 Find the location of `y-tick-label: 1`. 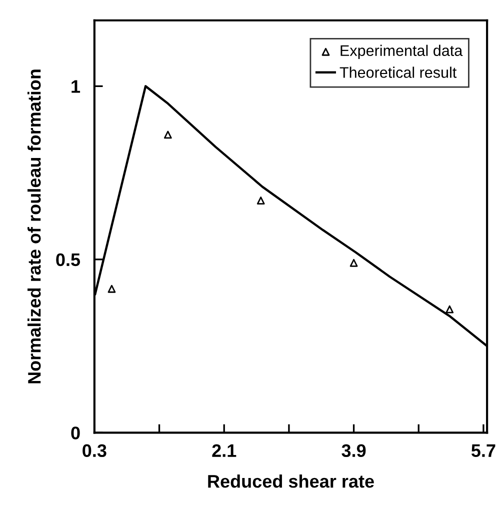

y-tick-label: 1 is located at coordinates (76, 86).